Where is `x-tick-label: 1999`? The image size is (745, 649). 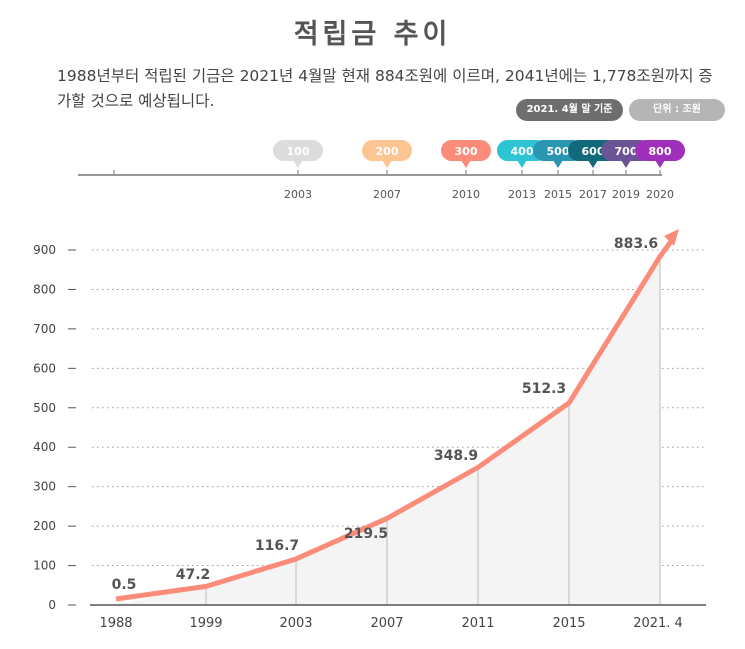 x-tick-label: 1999 is located at coordinates (205, 623).